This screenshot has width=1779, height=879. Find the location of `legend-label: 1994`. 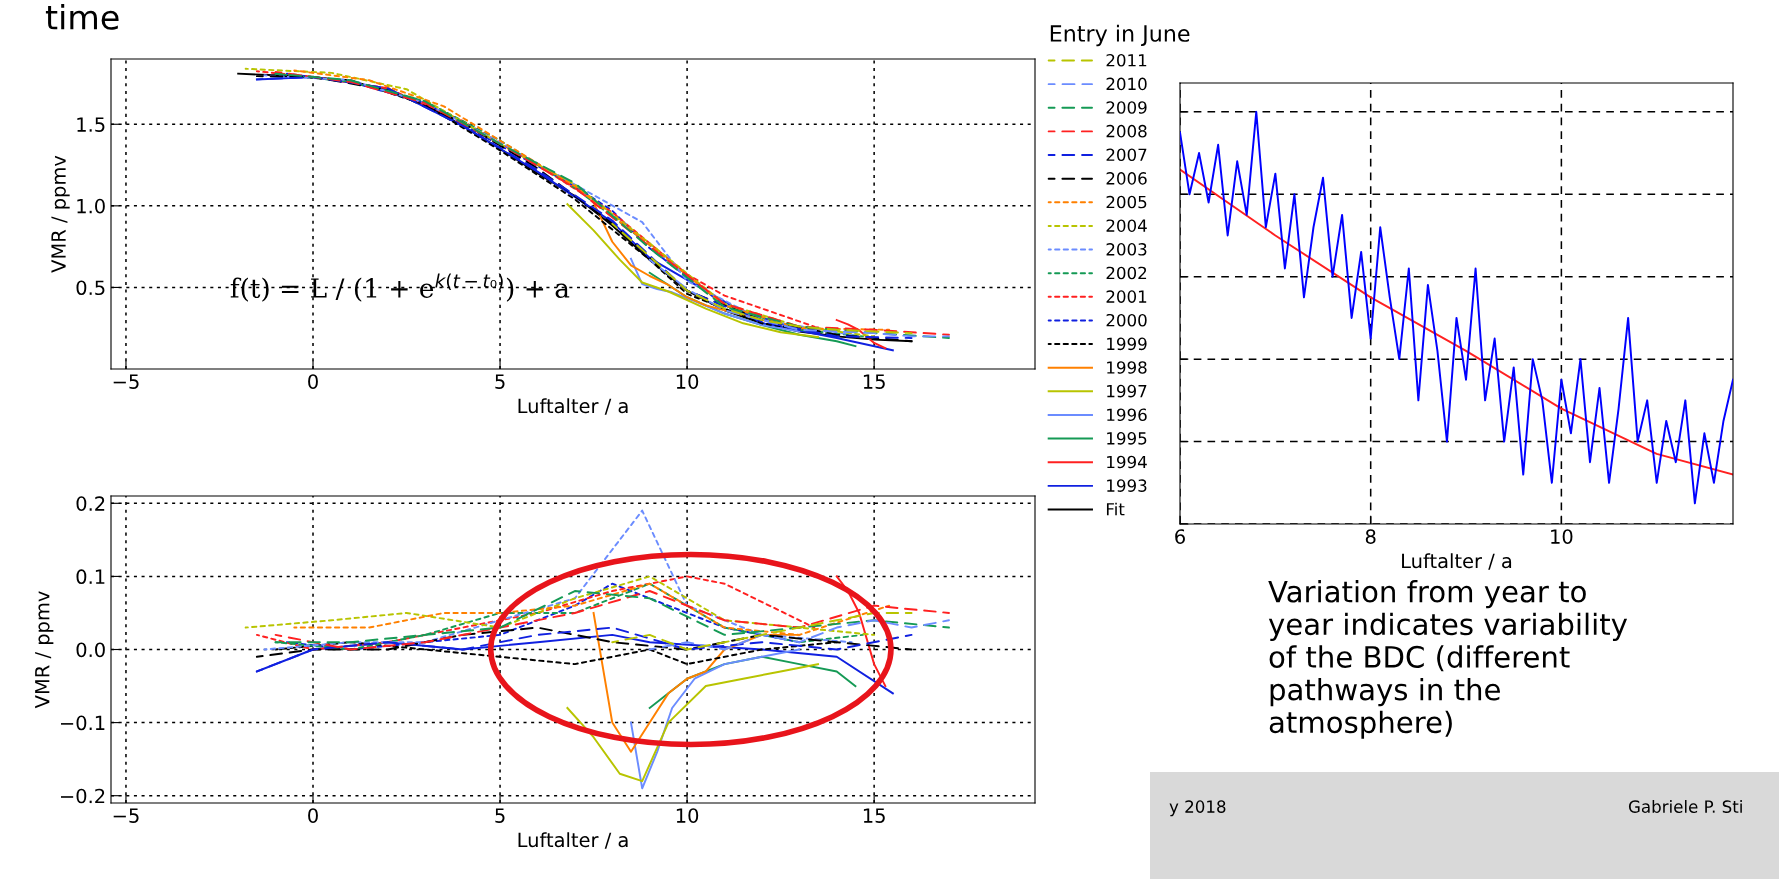

legend-label: 1994 is located at coordinates (1127, 462).